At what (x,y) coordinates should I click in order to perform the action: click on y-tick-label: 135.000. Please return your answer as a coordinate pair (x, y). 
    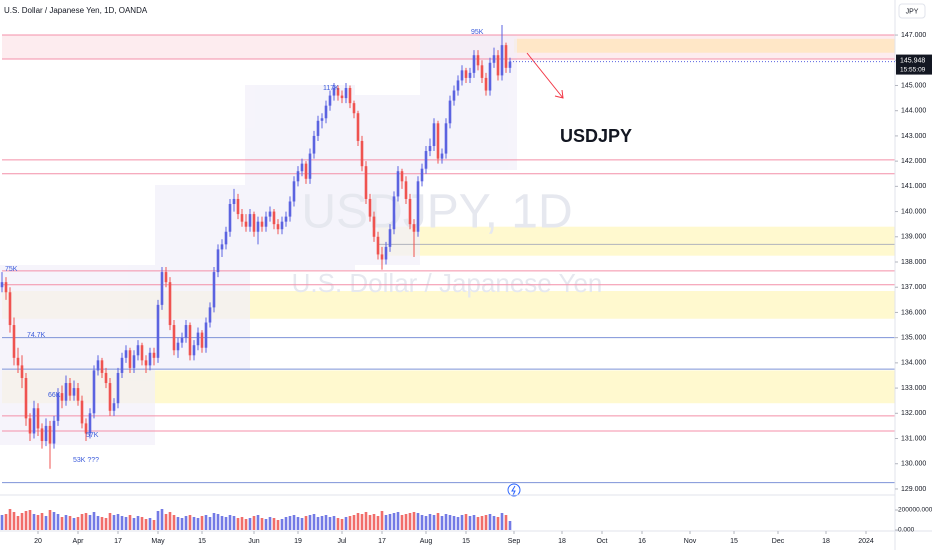
    Looking at the image, I should click on (913, 337).